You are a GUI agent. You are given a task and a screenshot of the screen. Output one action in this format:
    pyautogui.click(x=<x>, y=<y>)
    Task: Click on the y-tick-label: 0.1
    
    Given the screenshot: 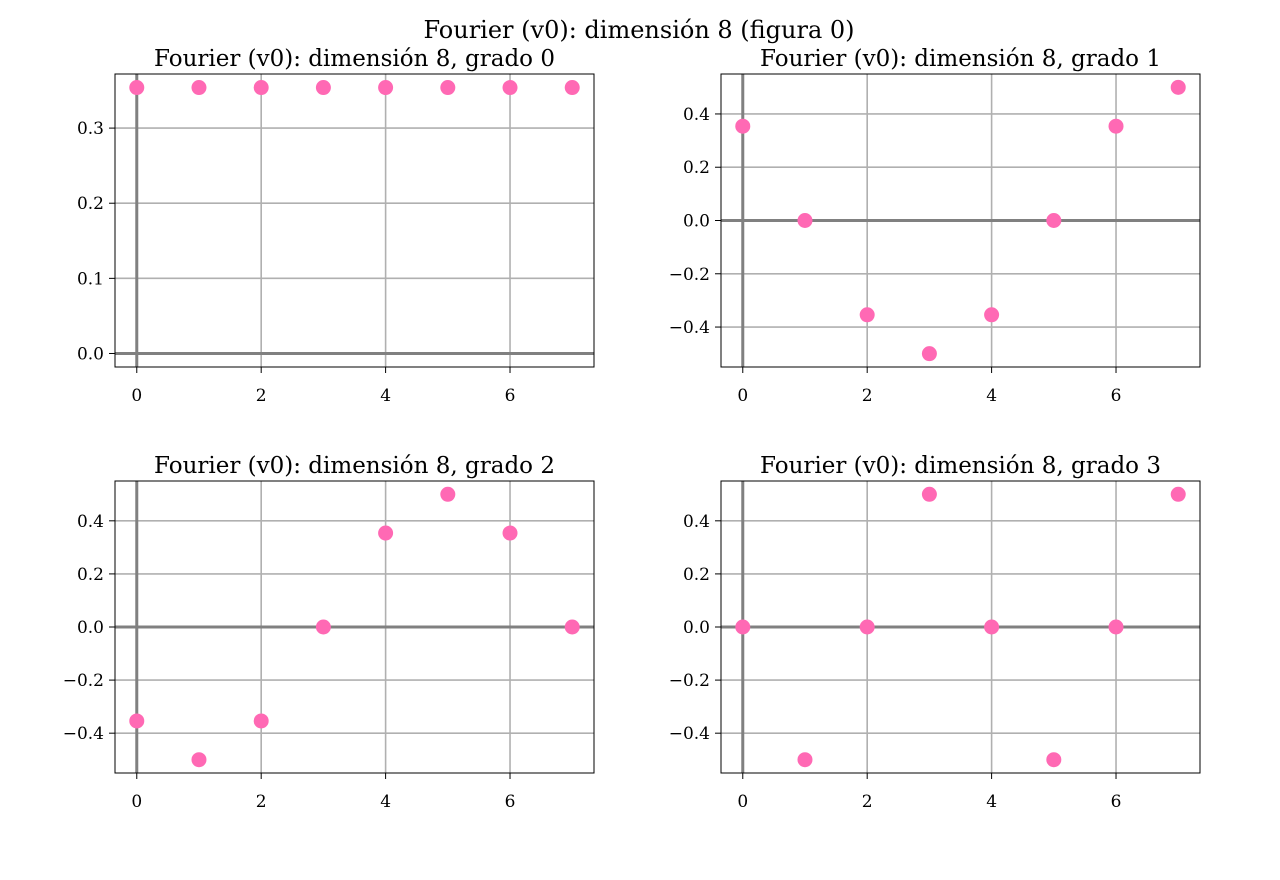 What is the action you would take?
    pyautogui.click(x=90, y=279)
    